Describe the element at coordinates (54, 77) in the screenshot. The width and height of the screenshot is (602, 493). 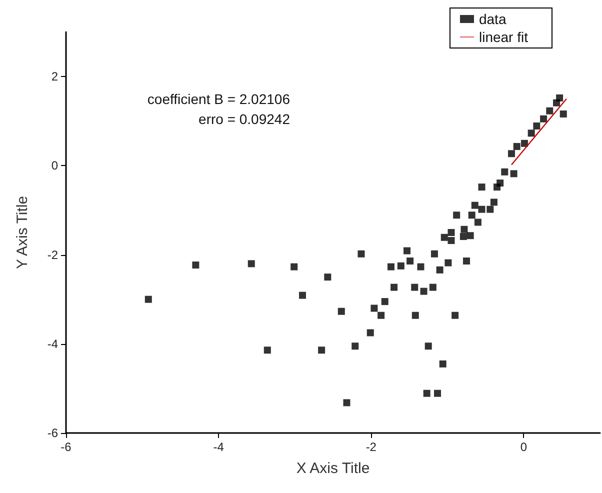
I see `y-tick-label: 2` at that location.